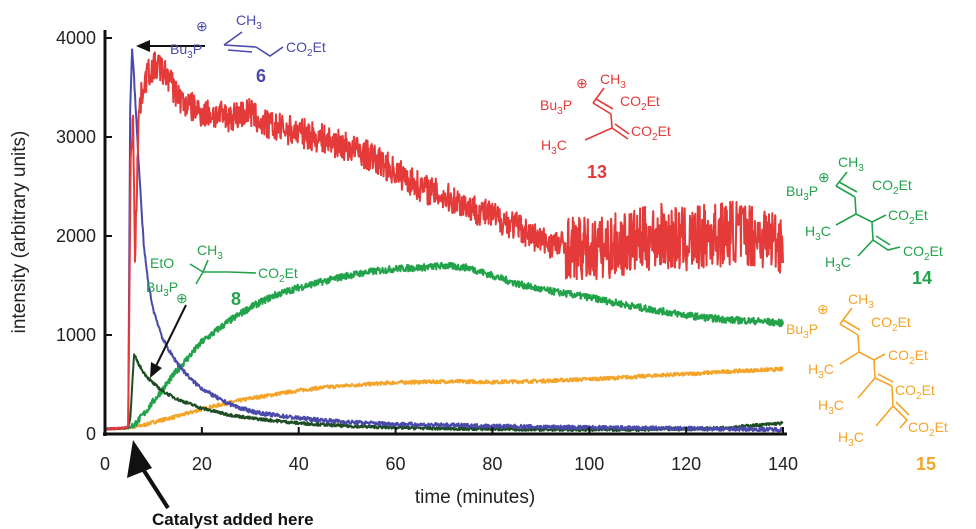 The width and height of the screenshot is (976, 529). What do you see at coordinates (76, 137) in the screenshot?
I see `y-tick-label: 3000` at bounding box center [76, 137].